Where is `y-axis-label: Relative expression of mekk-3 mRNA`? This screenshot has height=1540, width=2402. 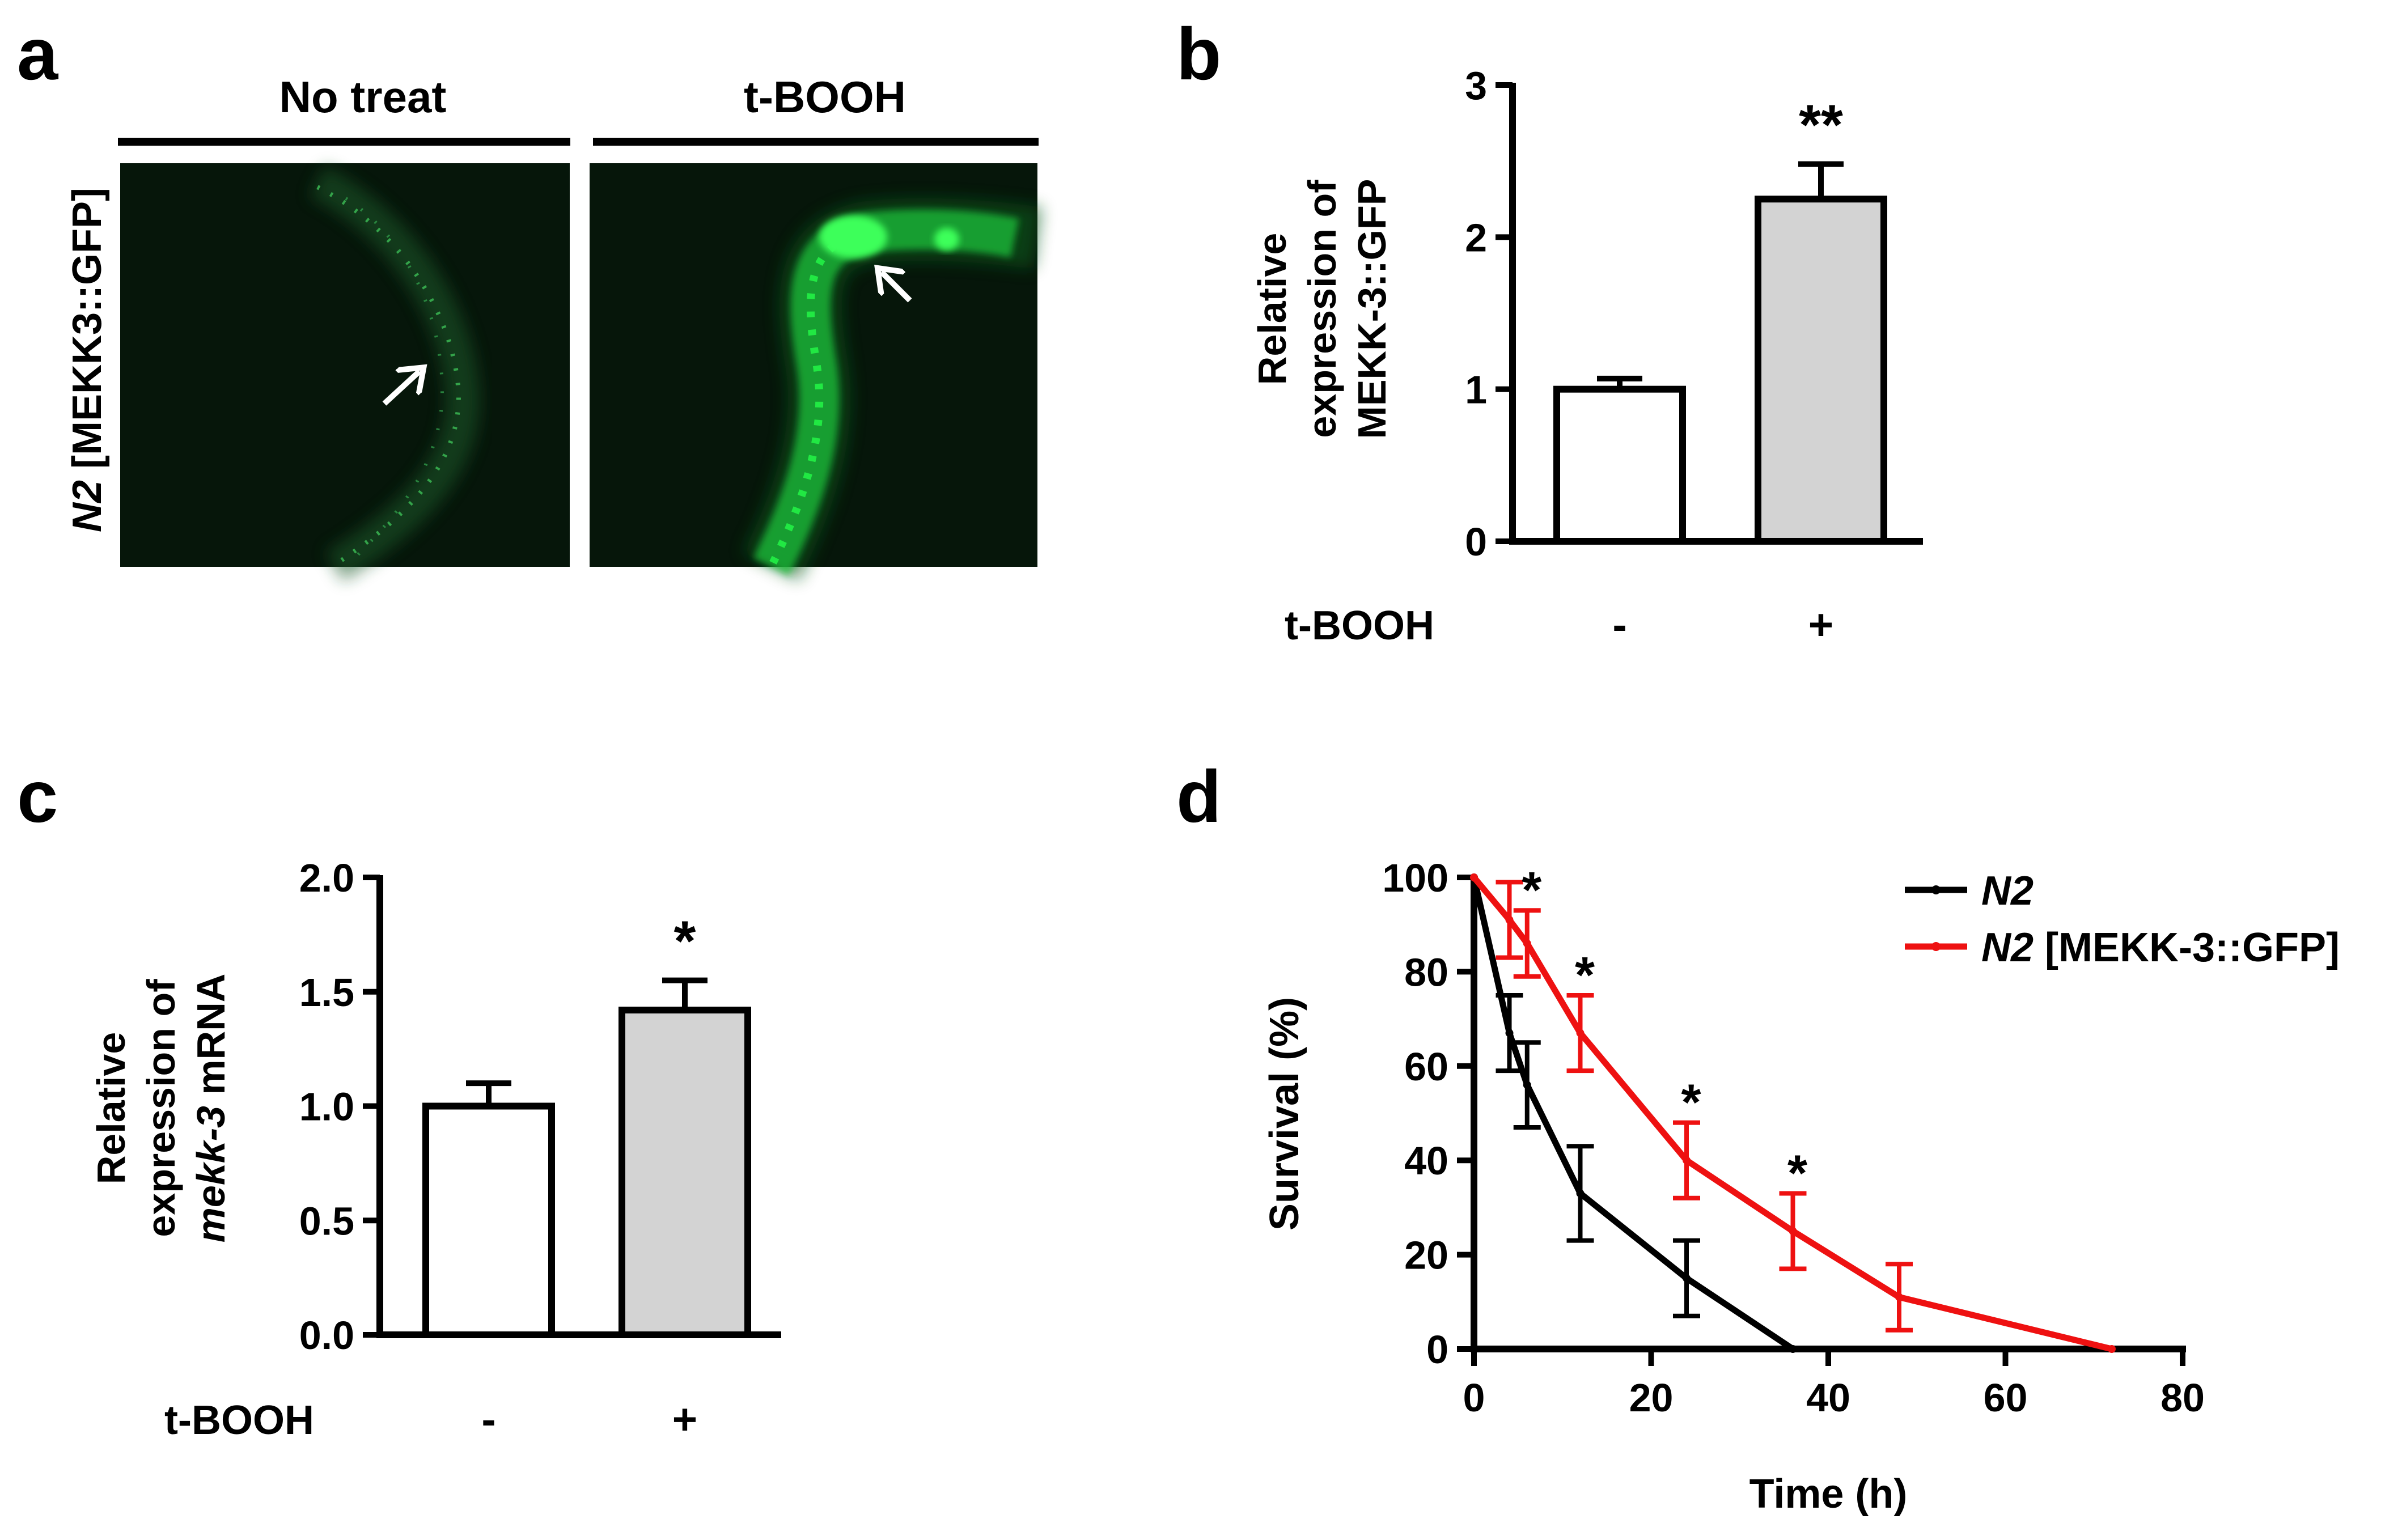 y-axis-label: Relative expression of mekk-3 mRNA is located at coordinates (161, 1108).